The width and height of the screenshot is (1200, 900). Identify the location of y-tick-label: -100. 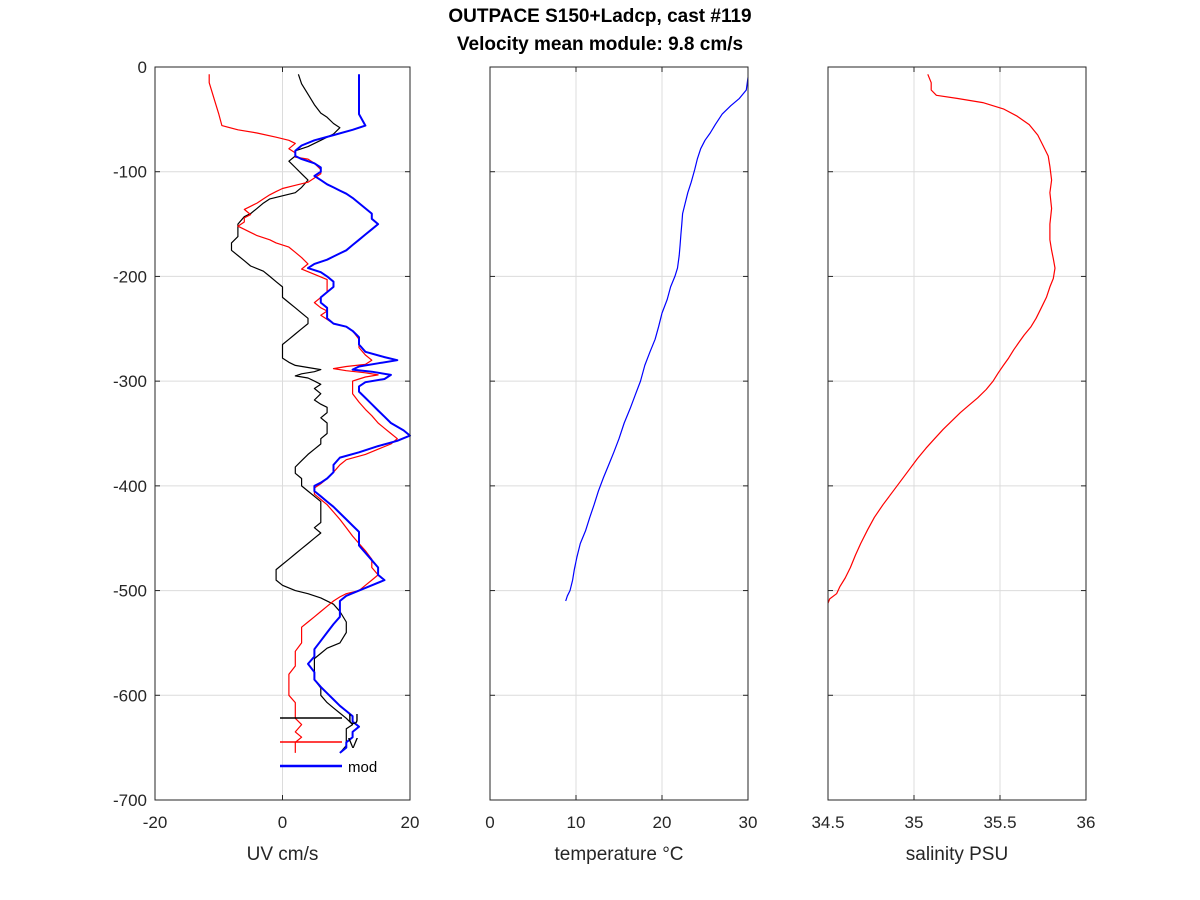
(130, 172).